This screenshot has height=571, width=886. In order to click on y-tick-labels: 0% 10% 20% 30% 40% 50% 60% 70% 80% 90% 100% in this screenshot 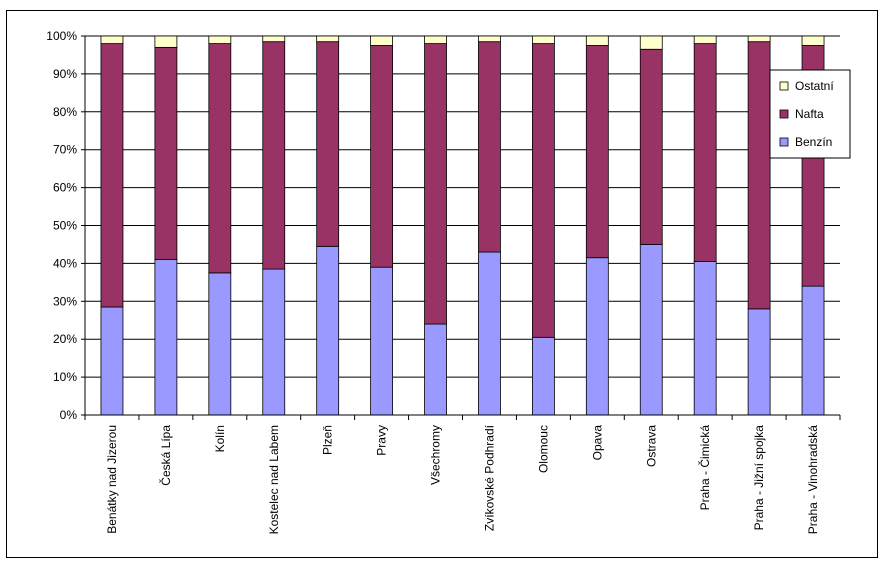, I will do `click(61, 225)`.